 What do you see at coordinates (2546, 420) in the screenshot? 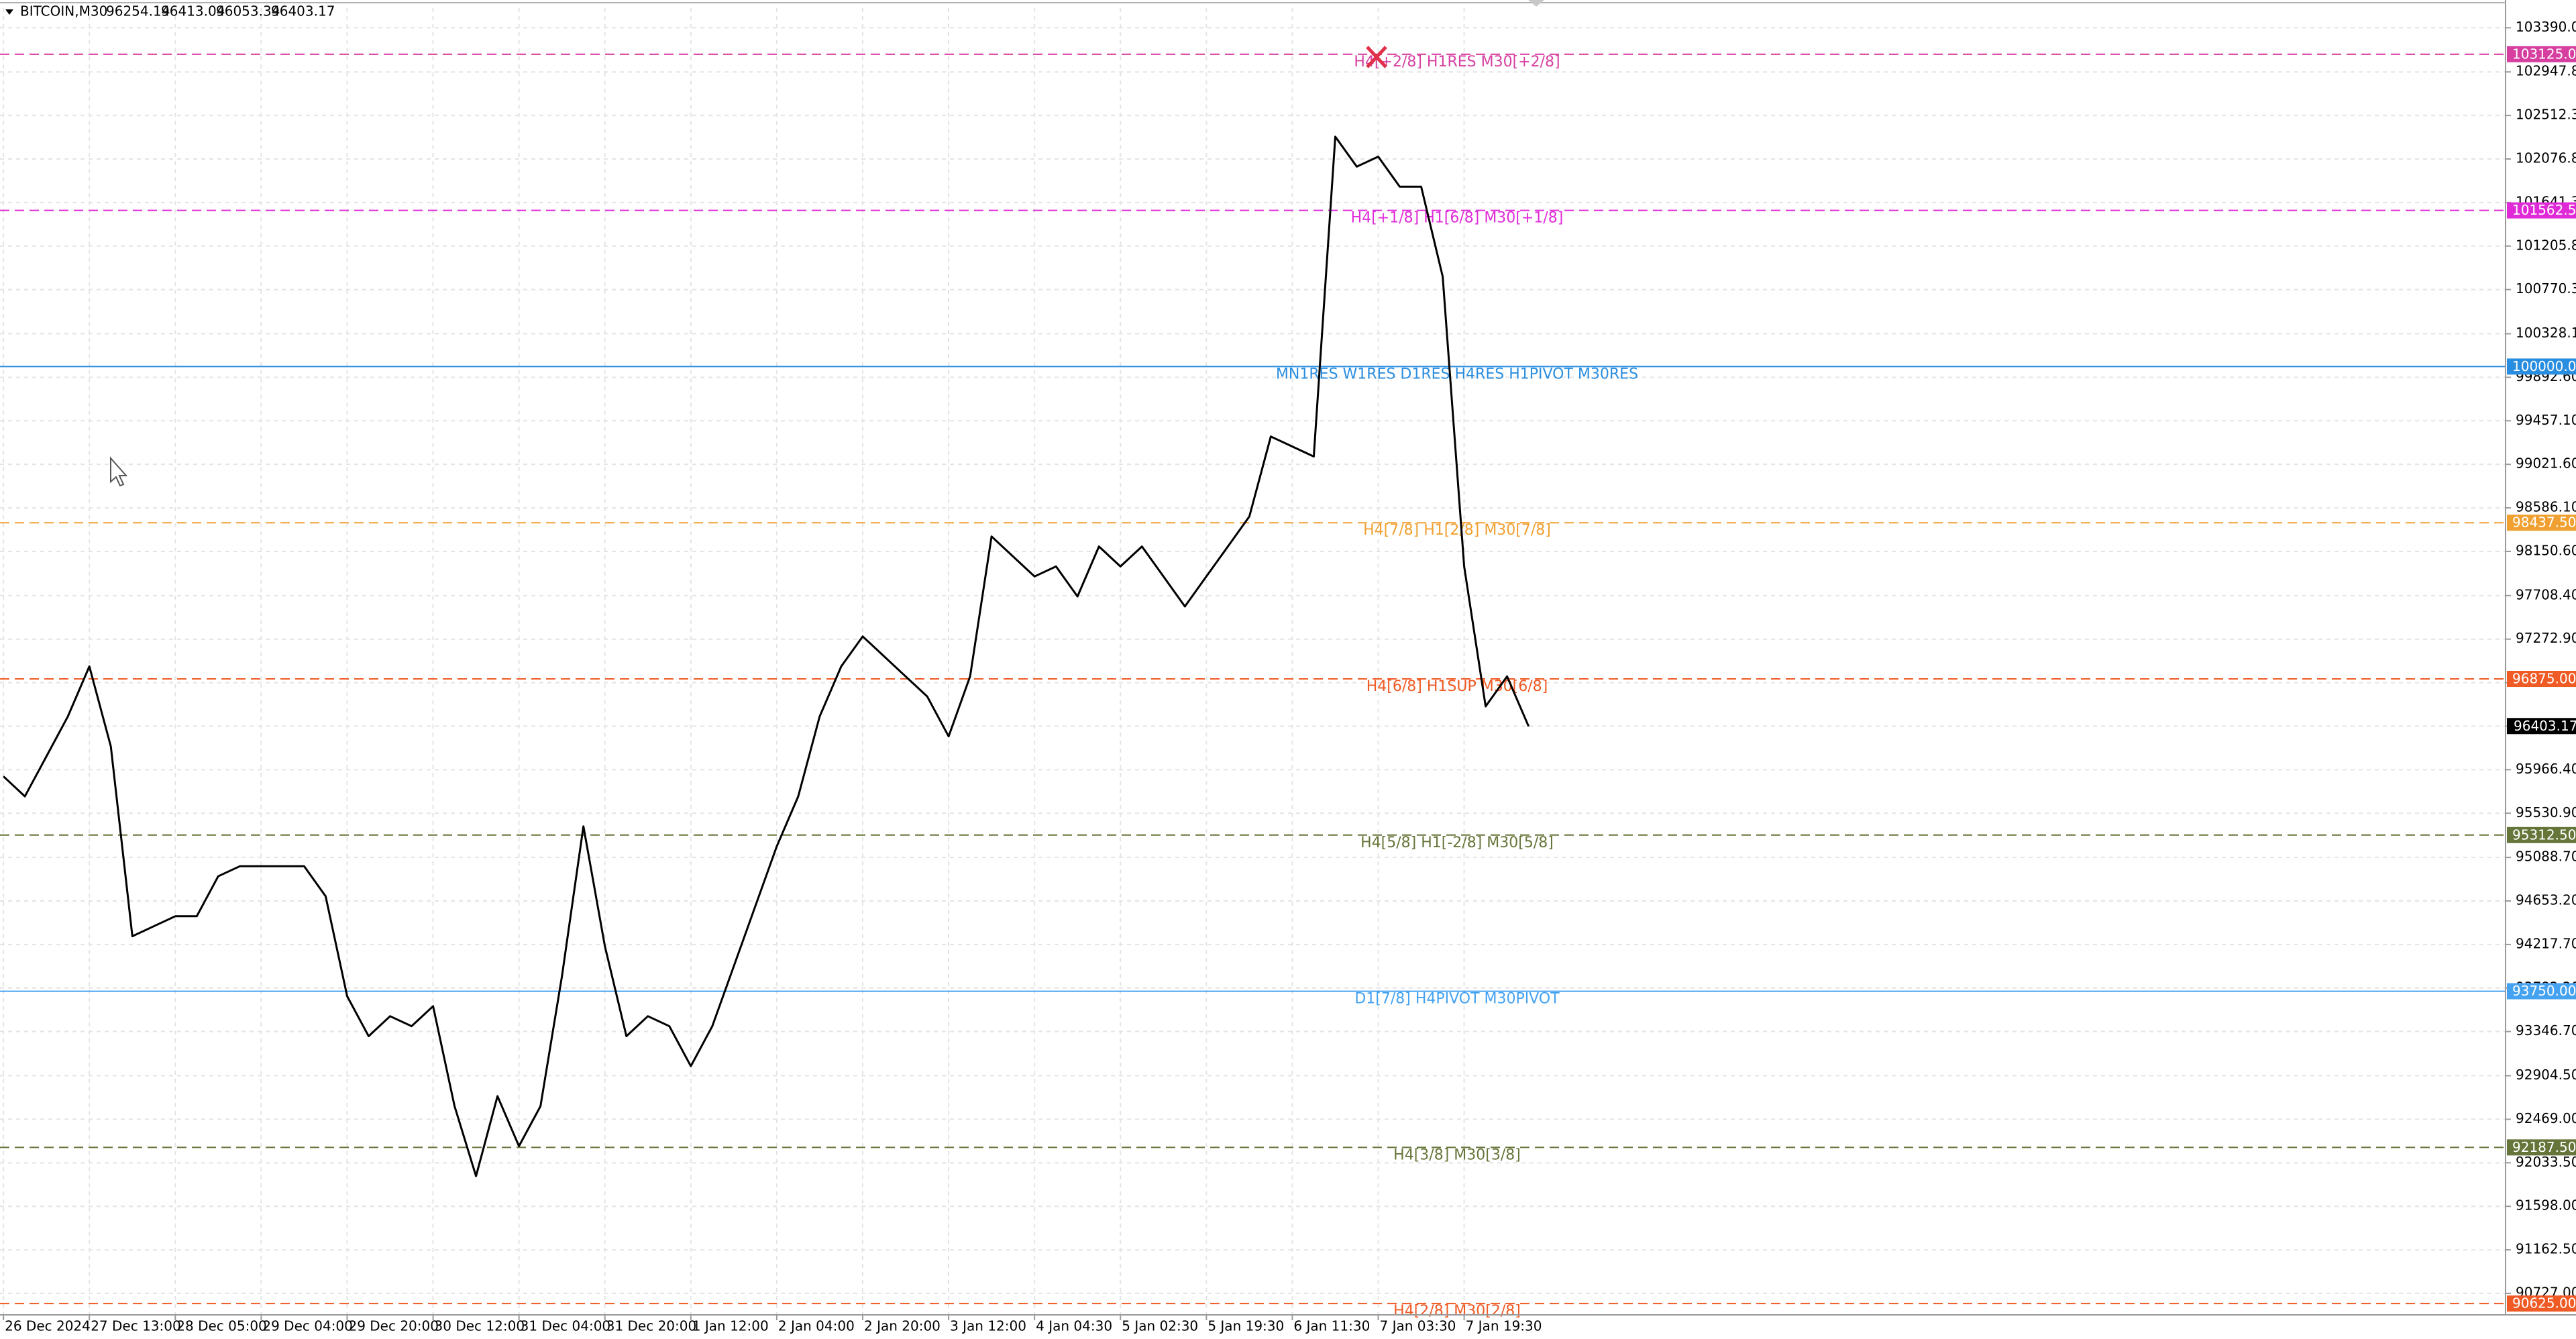
I see `y-tick-label: 99457.10` at bounding box center [2546, 420].